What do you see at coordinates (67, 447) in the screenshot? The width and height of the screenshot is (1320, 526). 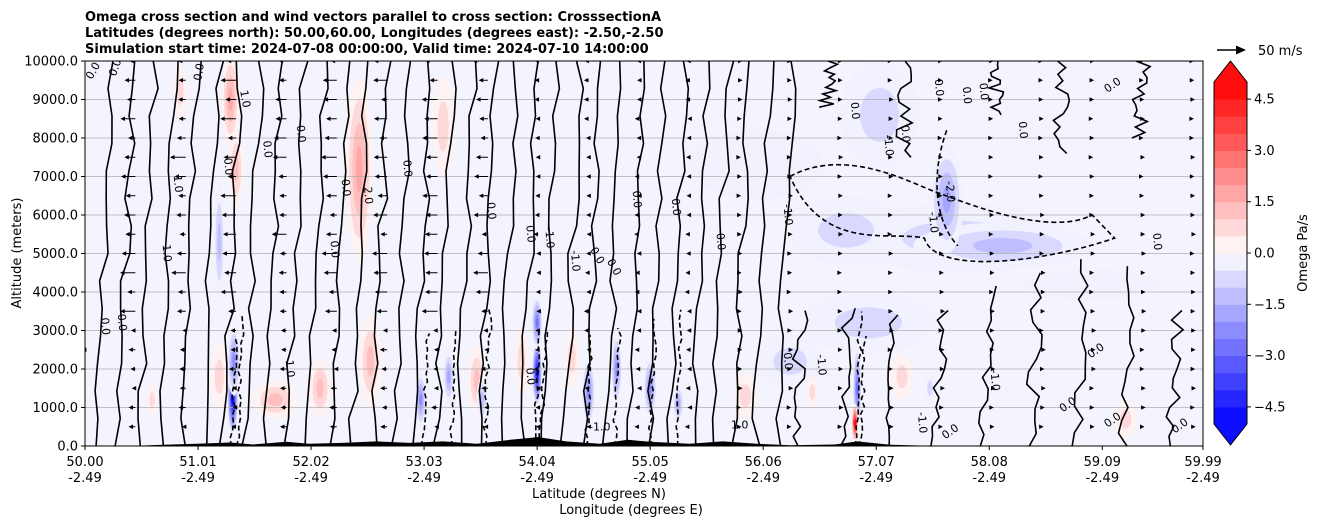 I see `y-tick-label: 0.0` at bounding box center [67, 447].